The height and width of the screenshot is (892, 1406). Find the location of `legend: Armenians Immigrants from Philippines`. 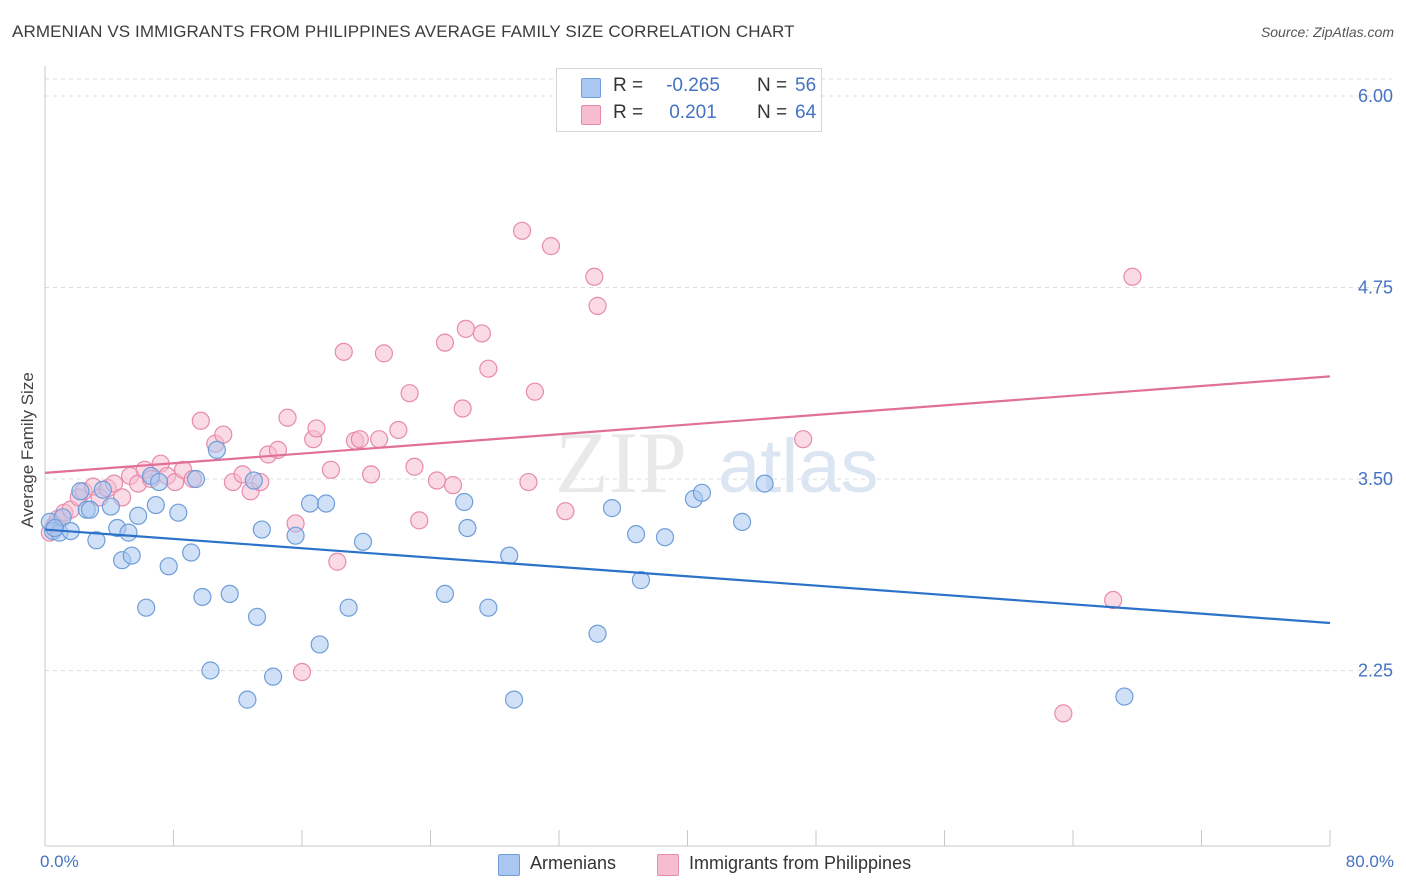

legend: Armenians Immigrants from Philippines is located at coordinates (703, 865).